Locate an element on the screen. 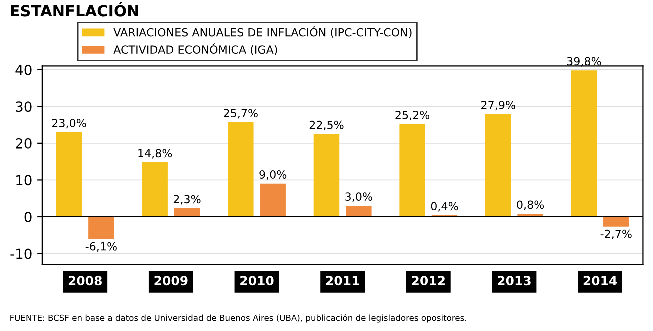 The image size is (653, 331). x-tick-label: 2013 is located at coordinates (514, 281).